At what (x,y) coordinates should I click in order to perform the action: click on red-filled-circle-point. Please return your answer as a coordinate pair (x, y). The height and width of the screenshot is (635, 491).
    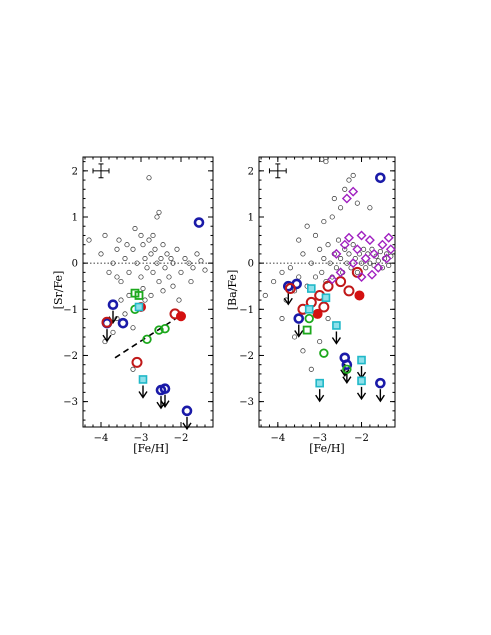
    Looking at the image, I should click on (181, 316).